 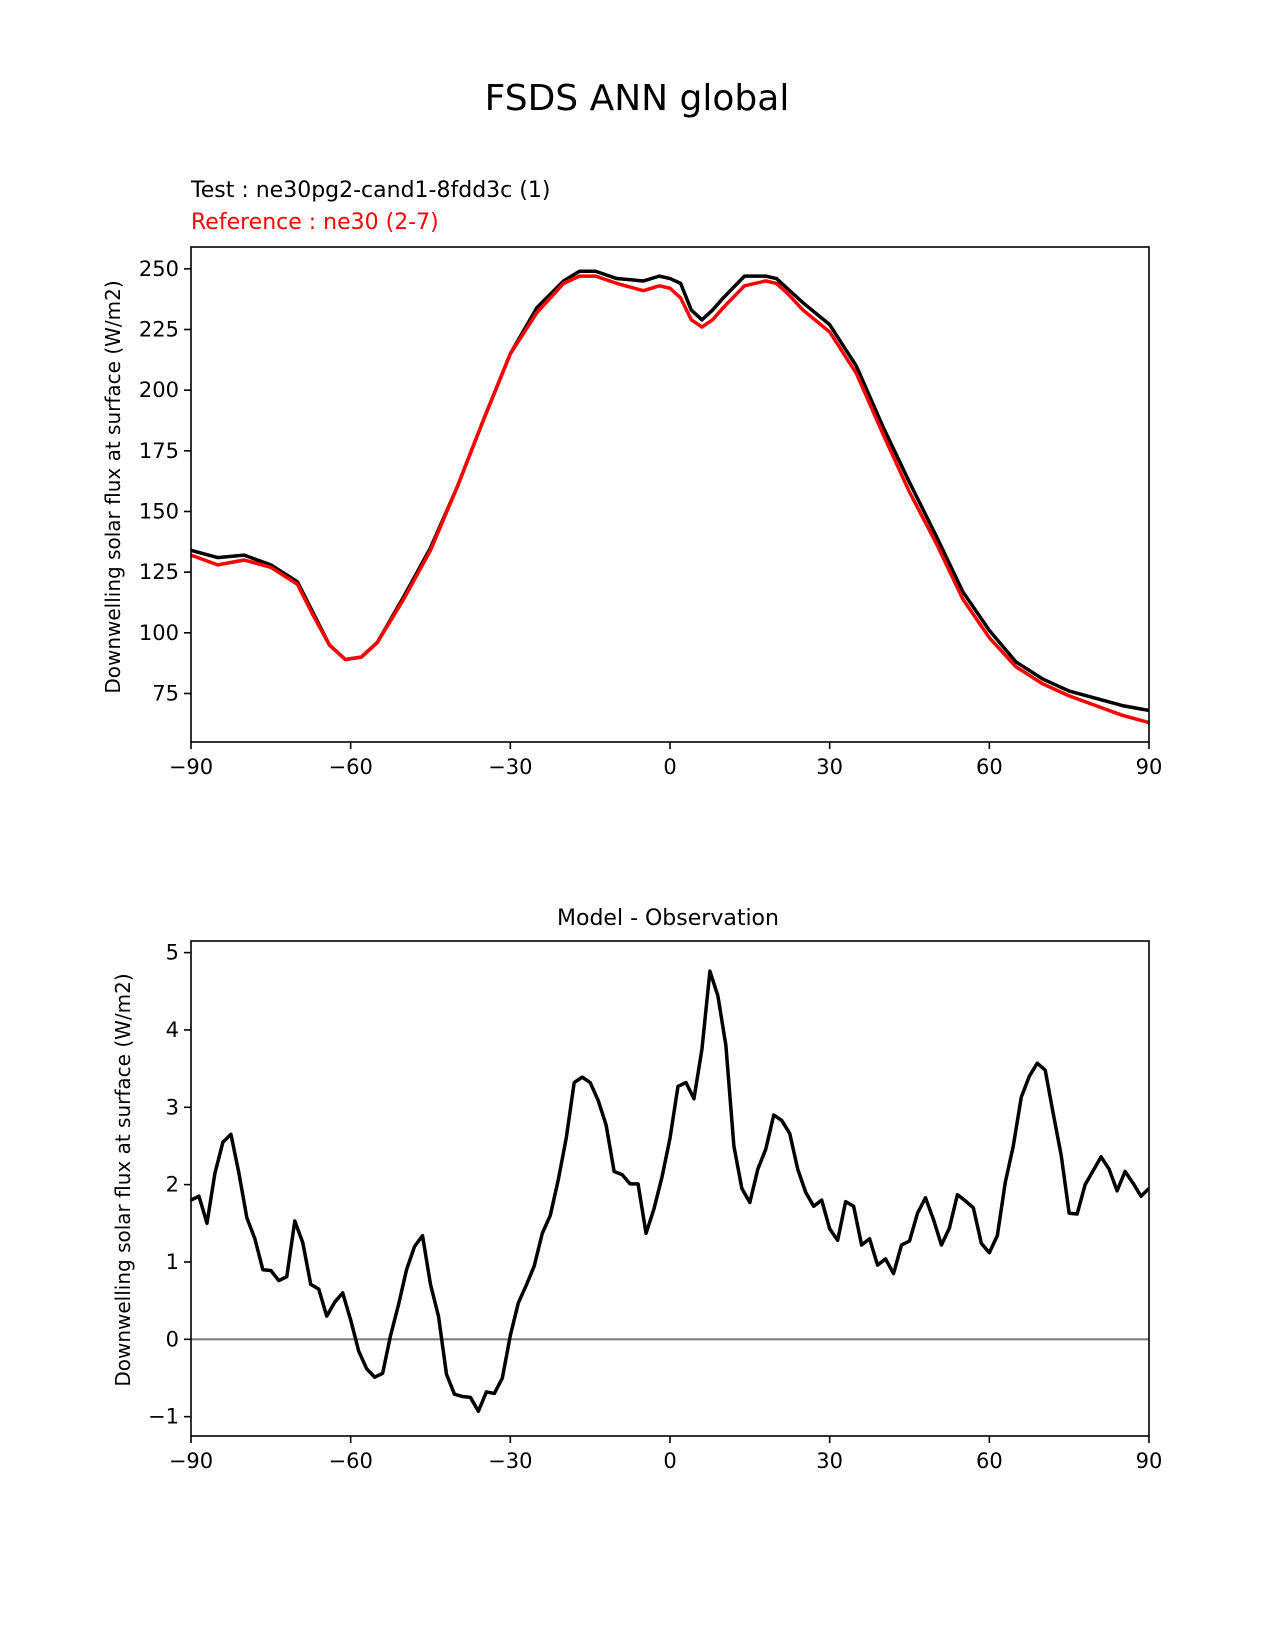 What do you see at coordinates (315, 222) in the screenshot?
I see `reference-label: Reference : ne30 (2-7)` at bounding box center [315, 222].